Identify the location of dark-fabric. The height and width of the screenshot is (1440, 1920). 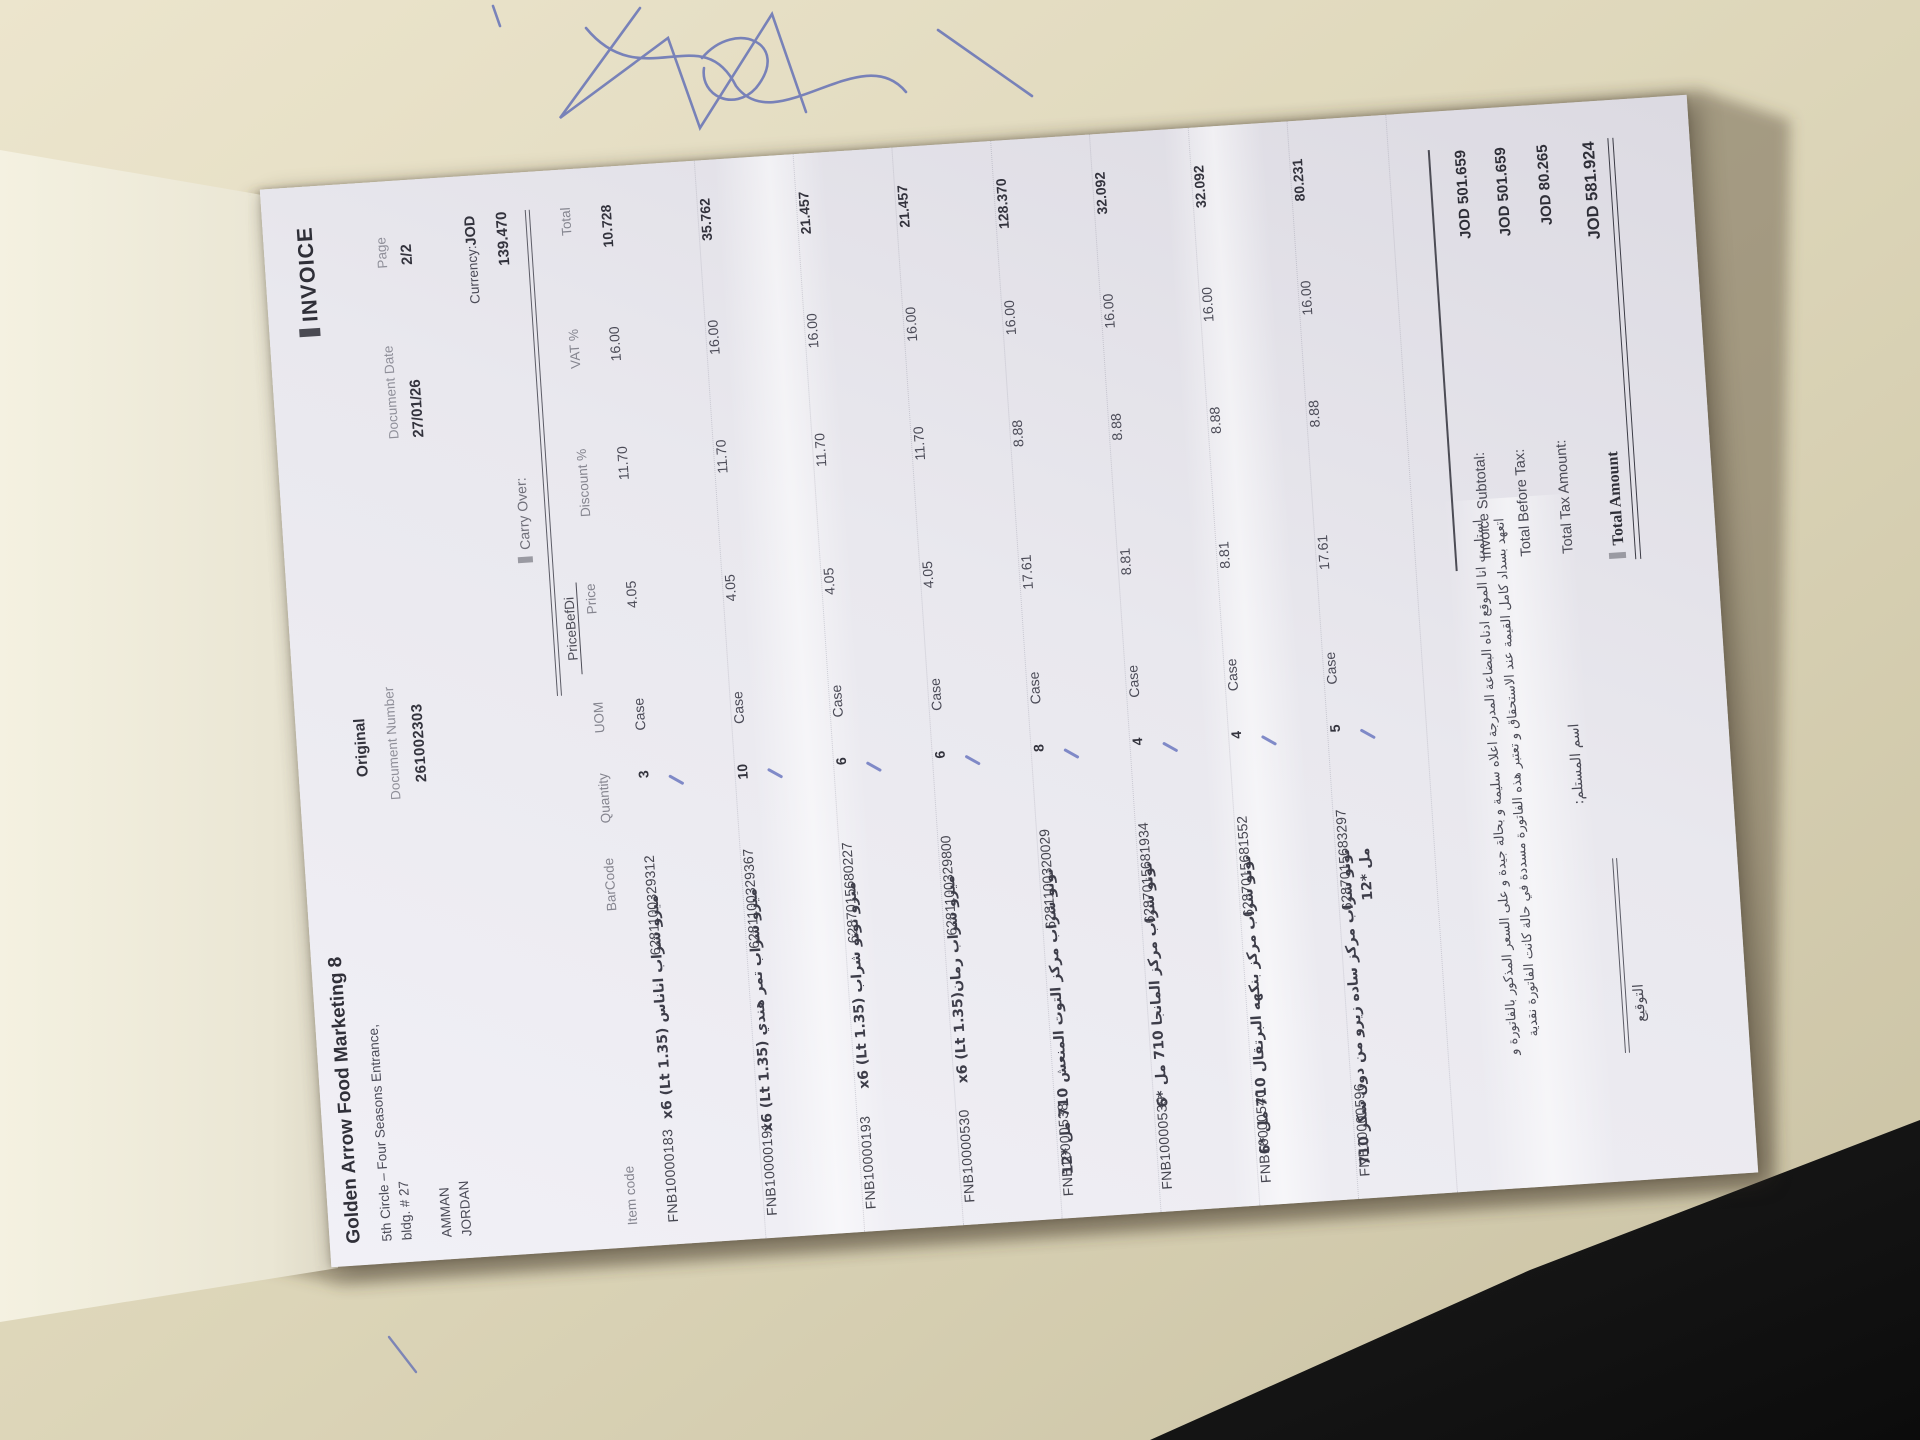
(1535, 1280).